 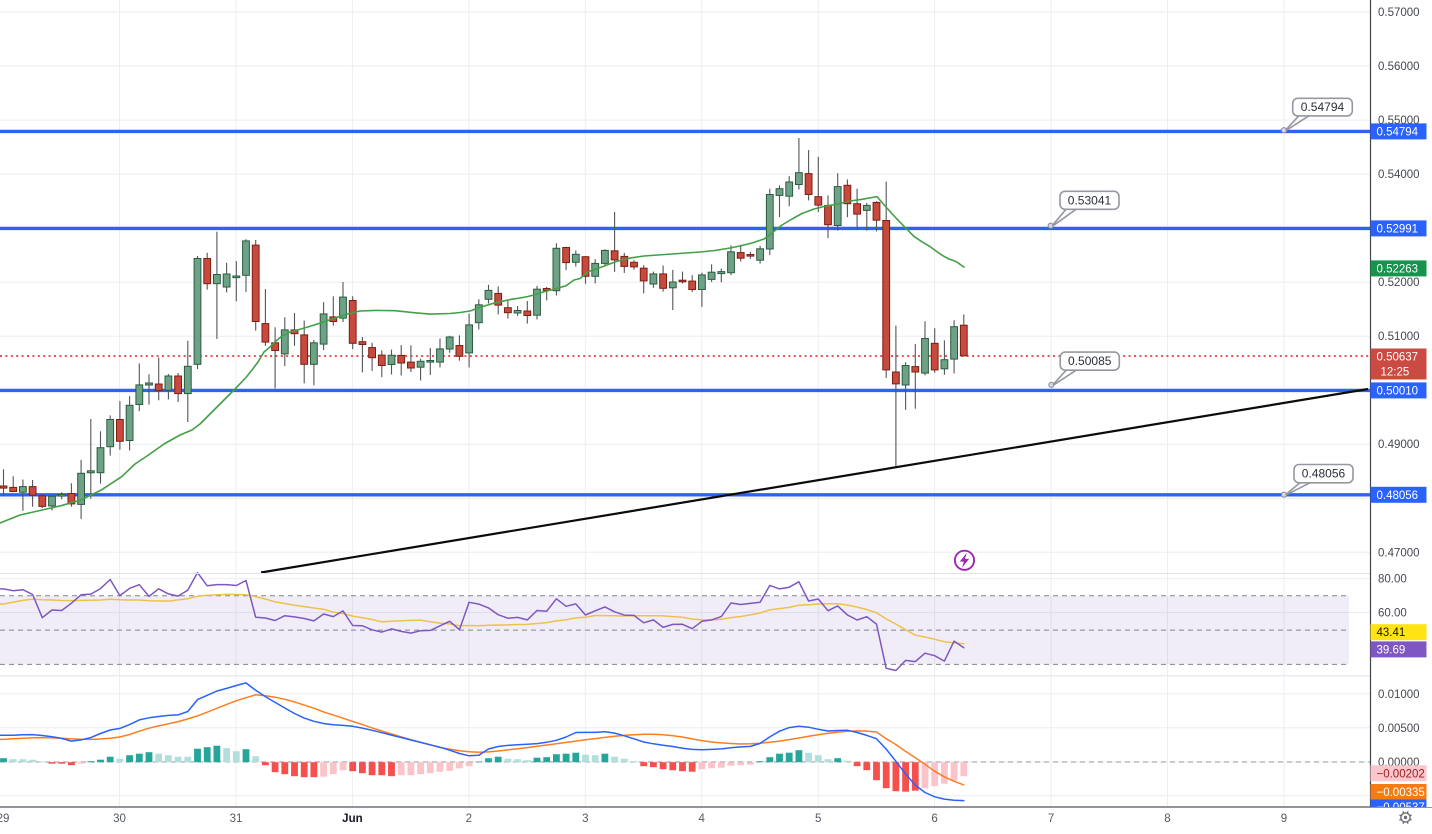 What do you see at coordinates (1399, 695) in the screenshot?
I see `svg-text: 0.01000` at bounding box center [1399, 695].